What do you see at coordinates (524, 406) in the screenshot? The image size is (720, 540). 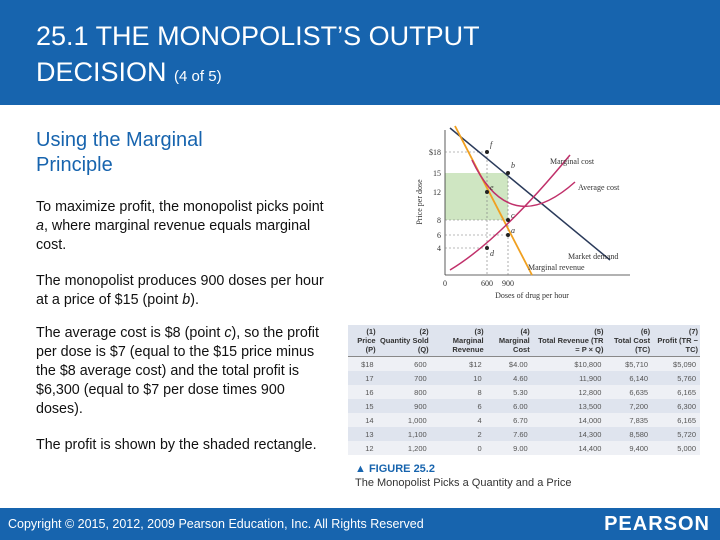 I see `table-row: 15 900 6 6.00 13,500 7,200 6,300` at bounding box center [524, 406].